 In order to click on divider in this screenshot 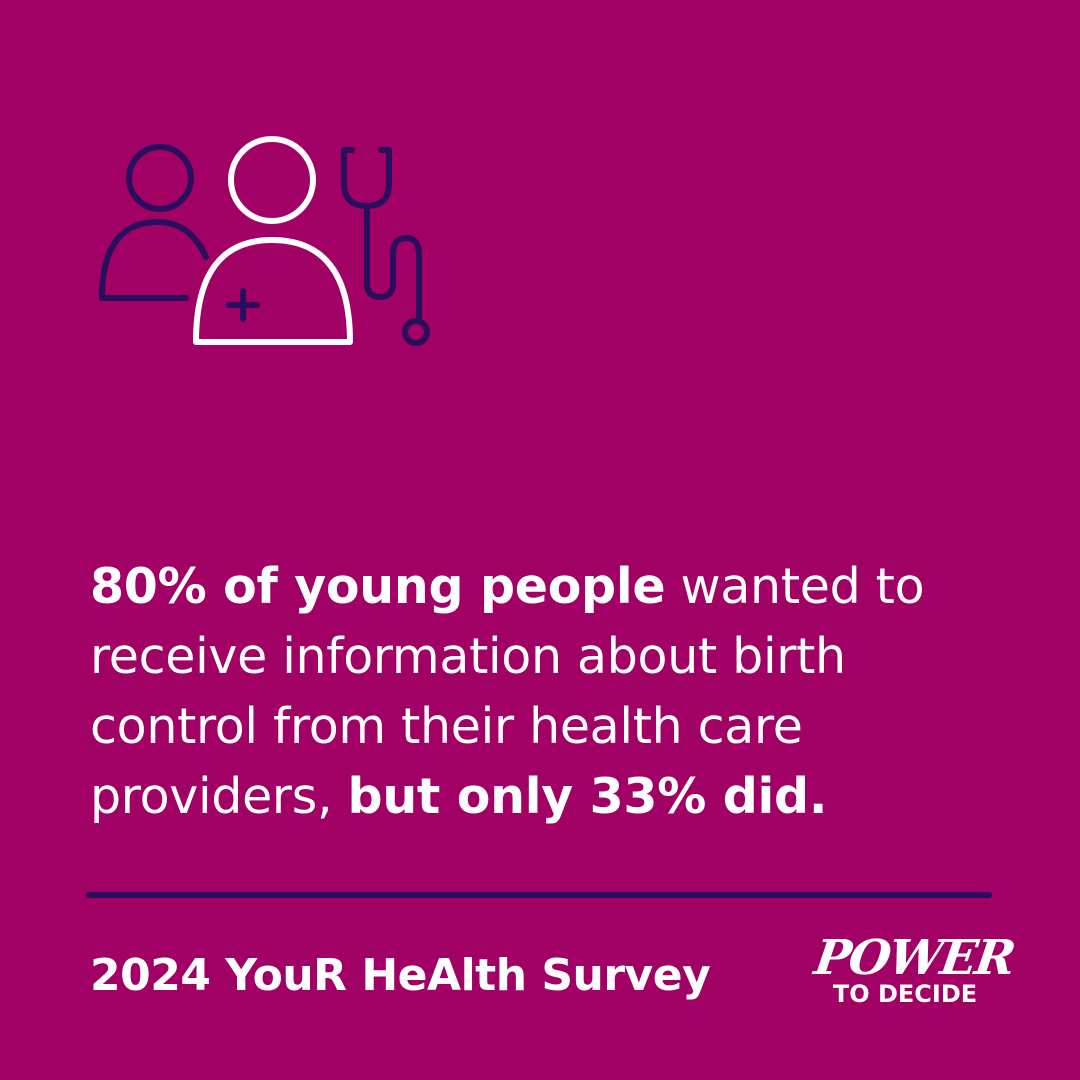, I will do `click(539, 895)`.